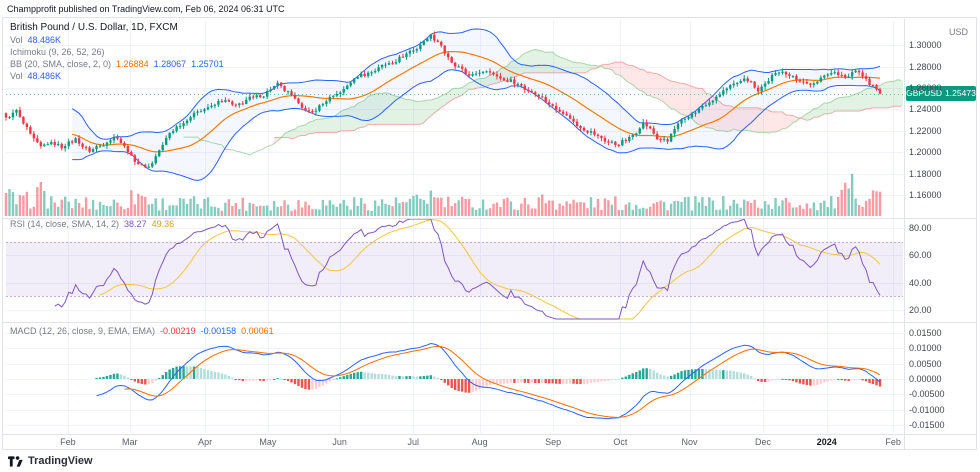  What do you see at coordinates (15, 461) in the screenshot?
I see `tradingview-logo-icon` at bounding box center [15, 461].